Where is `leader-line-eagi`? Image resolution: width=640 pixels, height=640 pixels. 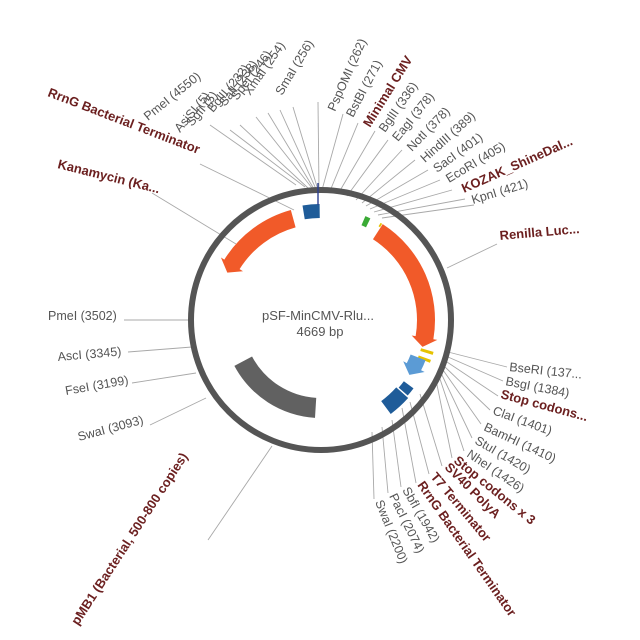
leader-line-eagi is located at coordinates (379, 175).